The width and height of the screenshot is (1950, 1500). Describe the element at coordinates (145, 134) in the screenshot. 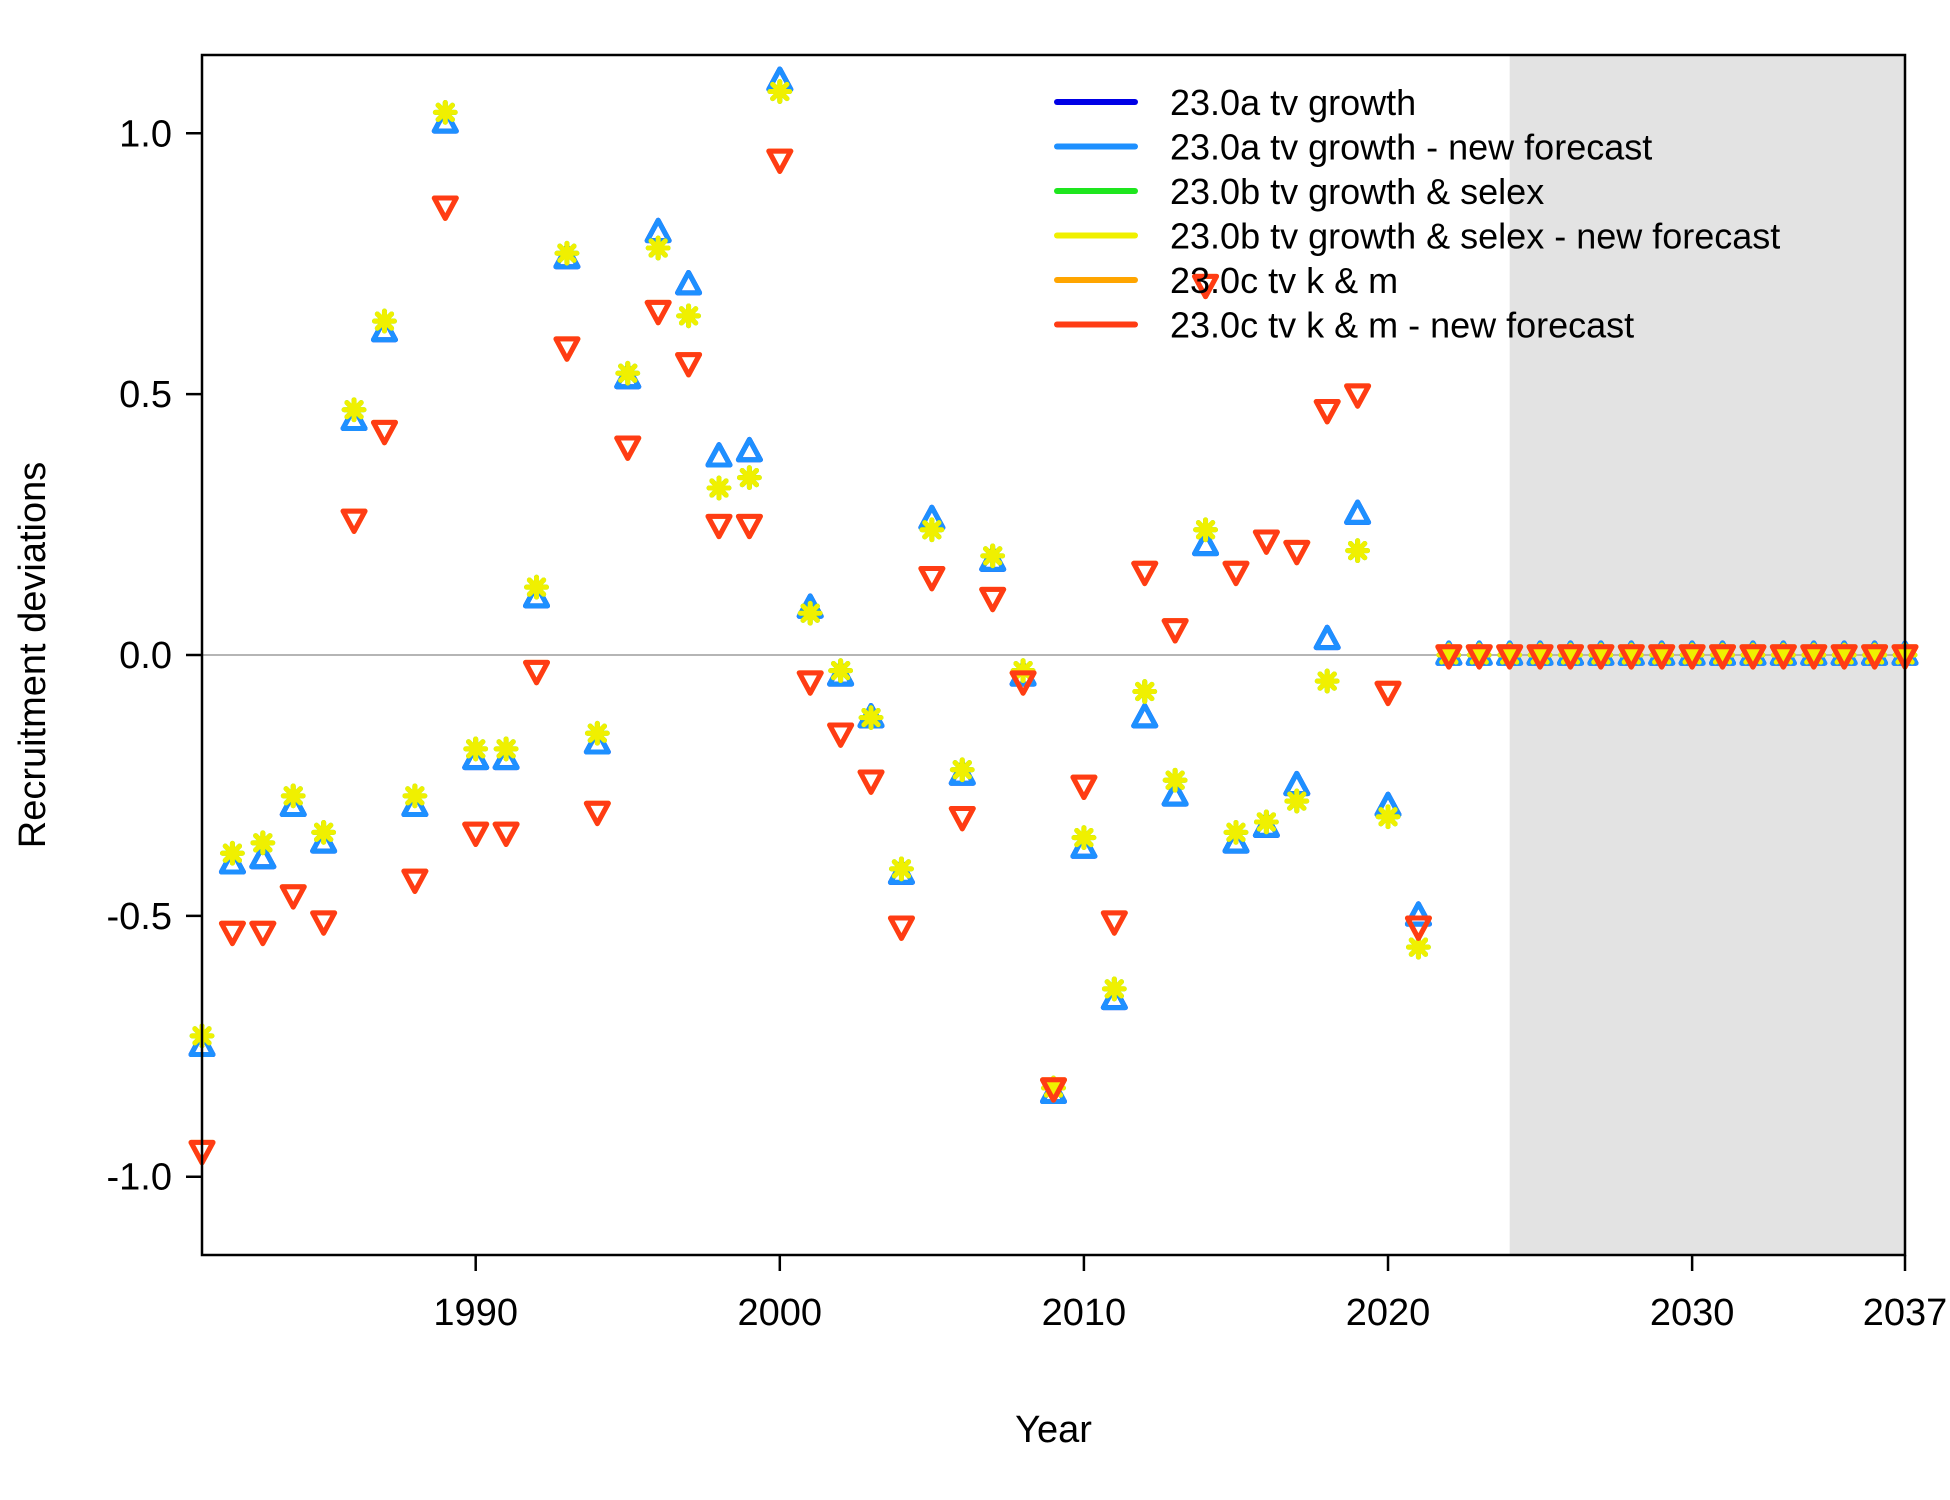

I see `y-tick-label: 1.0` at that location.